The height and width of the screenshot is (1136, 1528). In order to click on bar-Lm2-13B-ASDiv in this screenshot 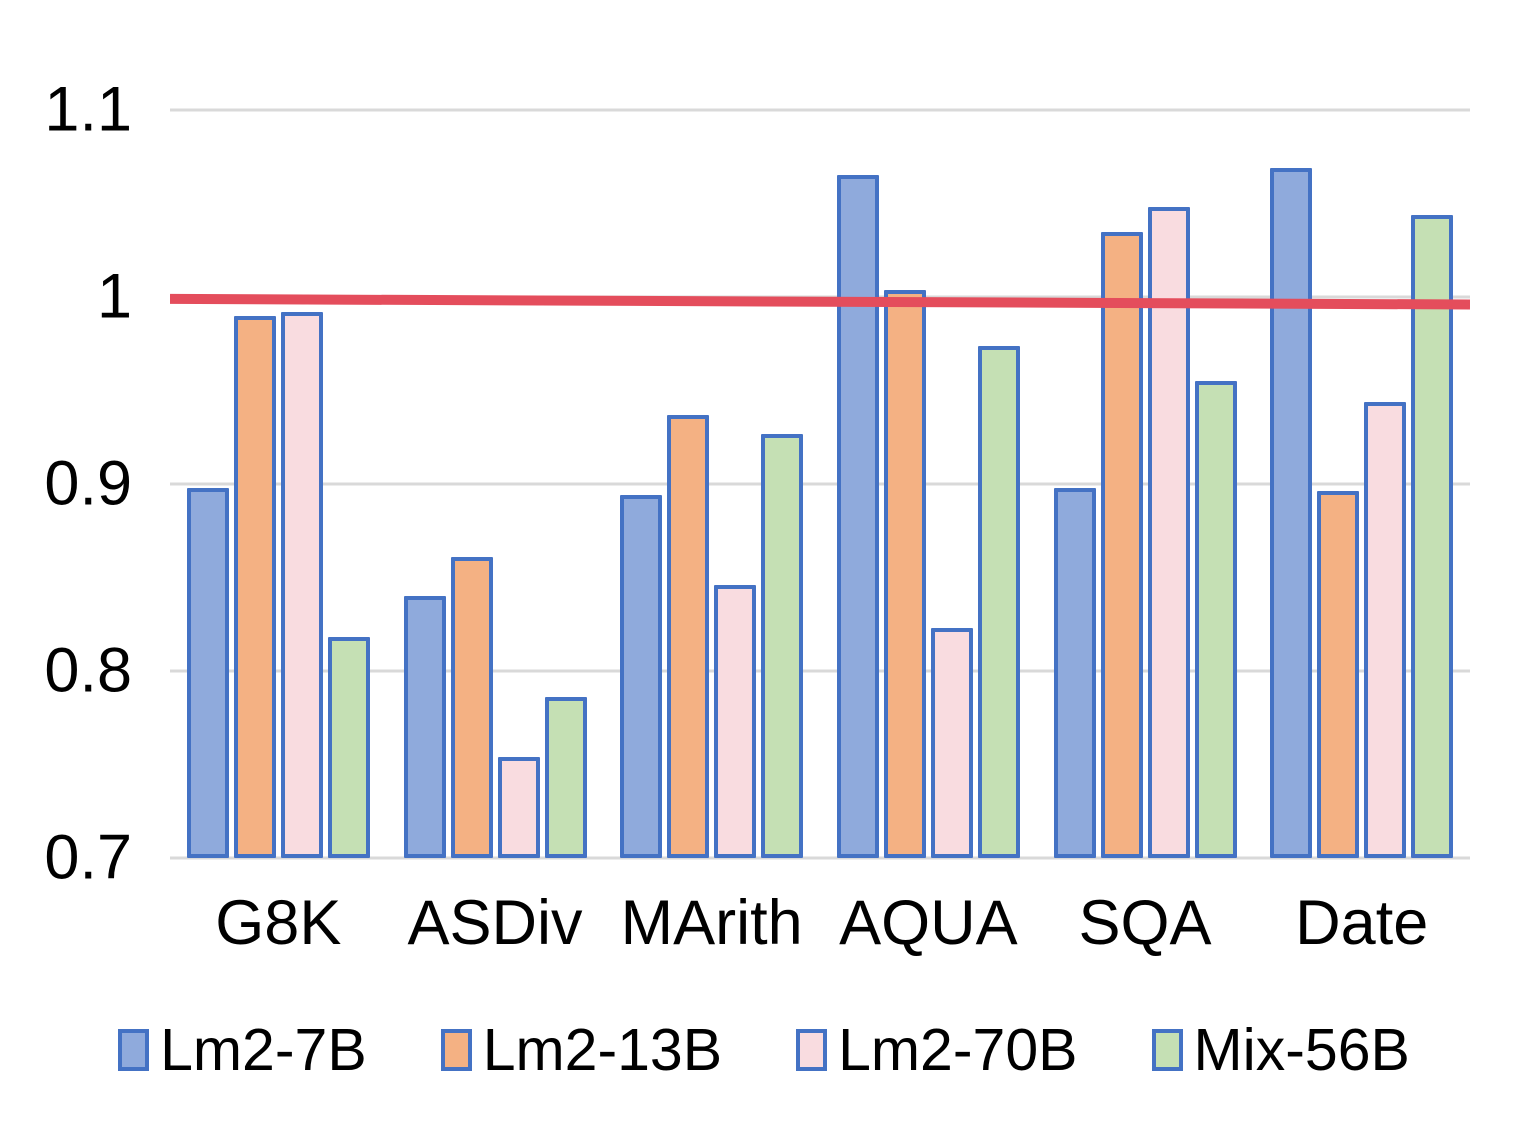, I will do `click(471, 707)`.